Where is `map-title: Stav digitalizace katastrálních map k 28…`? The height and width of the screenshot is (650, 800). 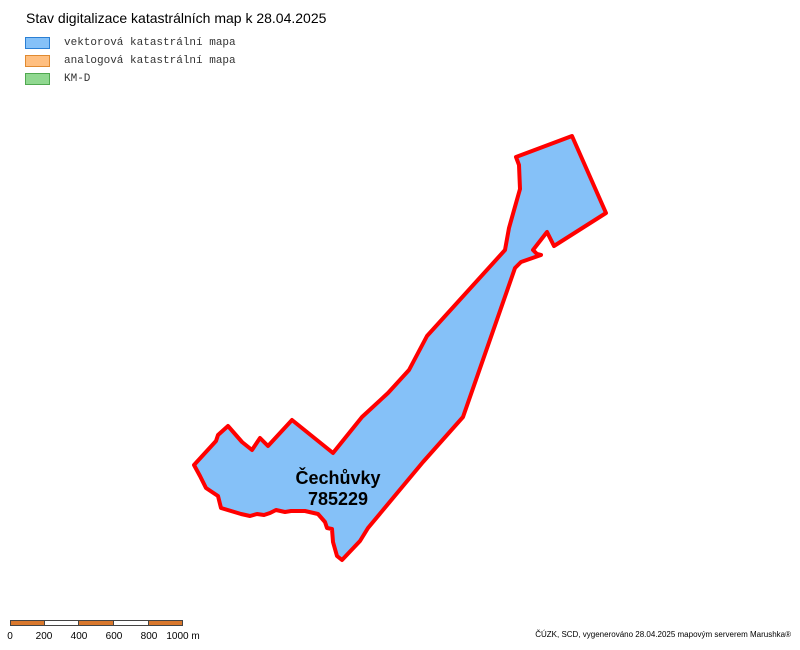 map-title: Stav digitalizace katastrálních map k 28… is located at coordinates (176, 18).